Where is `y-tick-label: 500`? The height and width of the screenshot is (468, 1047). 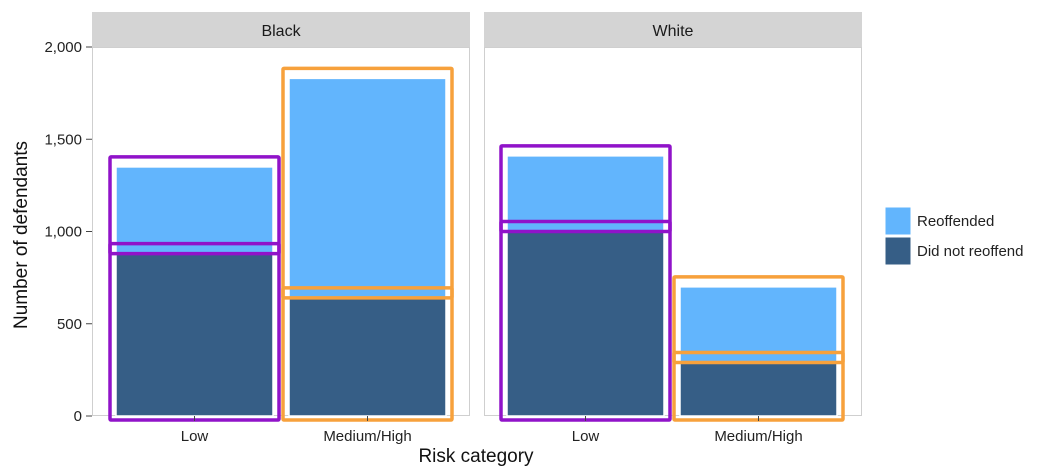 y-tick-label: 500 is located at coordinates (69, 324).